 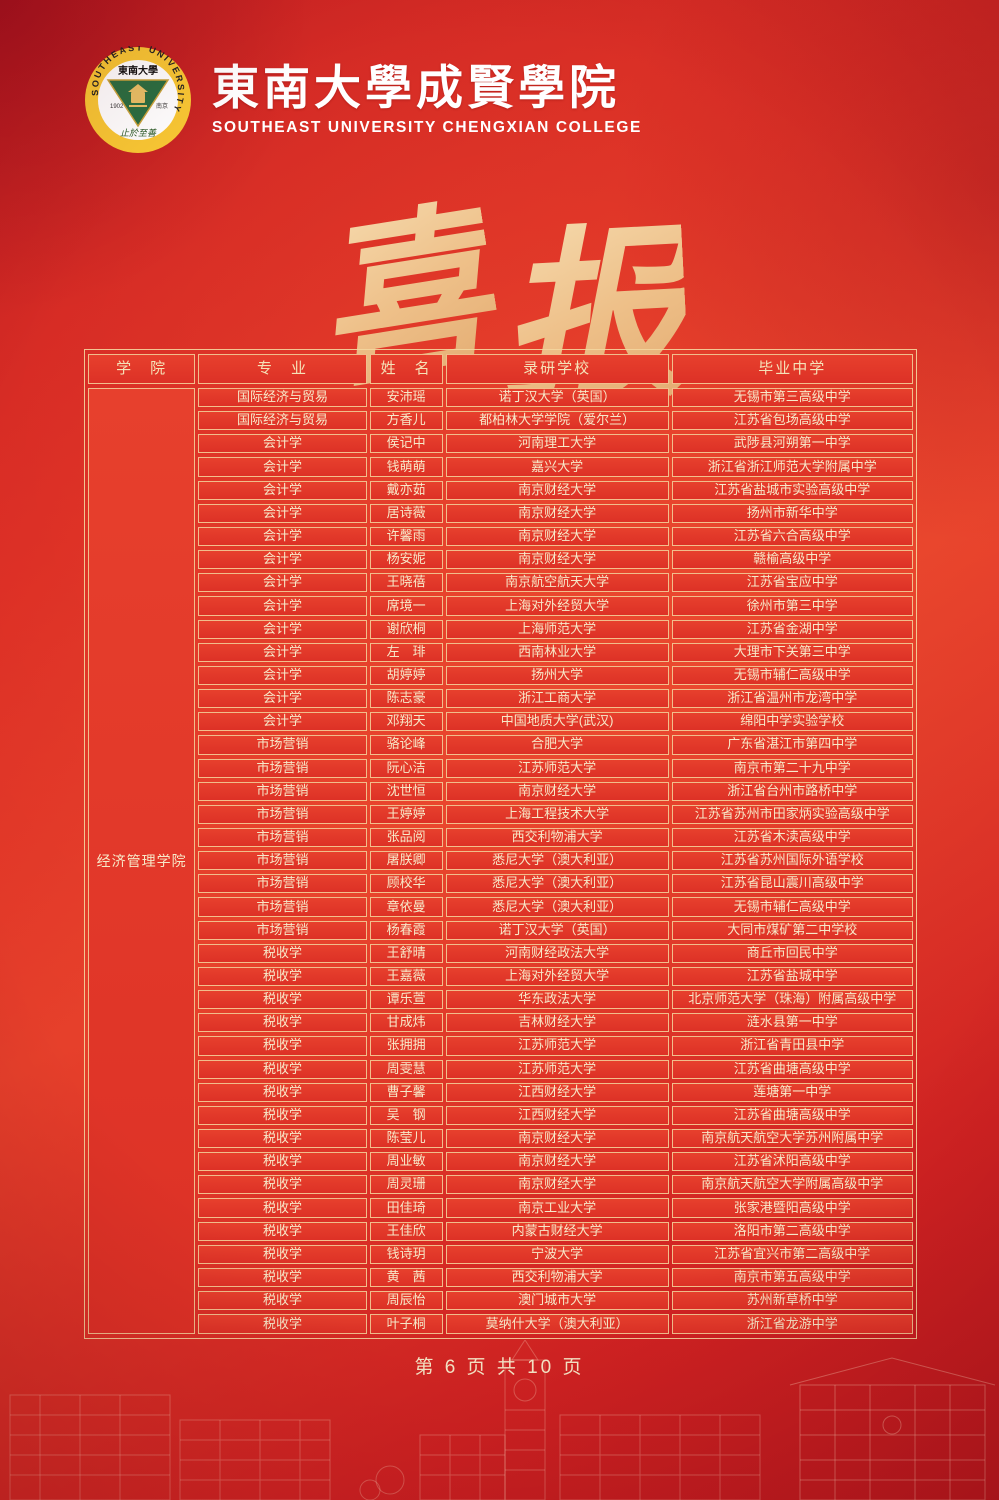 What do you see at coordinates (792, 560) in the screenshot?
I see `cell-high-school: 赣榆高级中学` at bounding box center [792, 560].